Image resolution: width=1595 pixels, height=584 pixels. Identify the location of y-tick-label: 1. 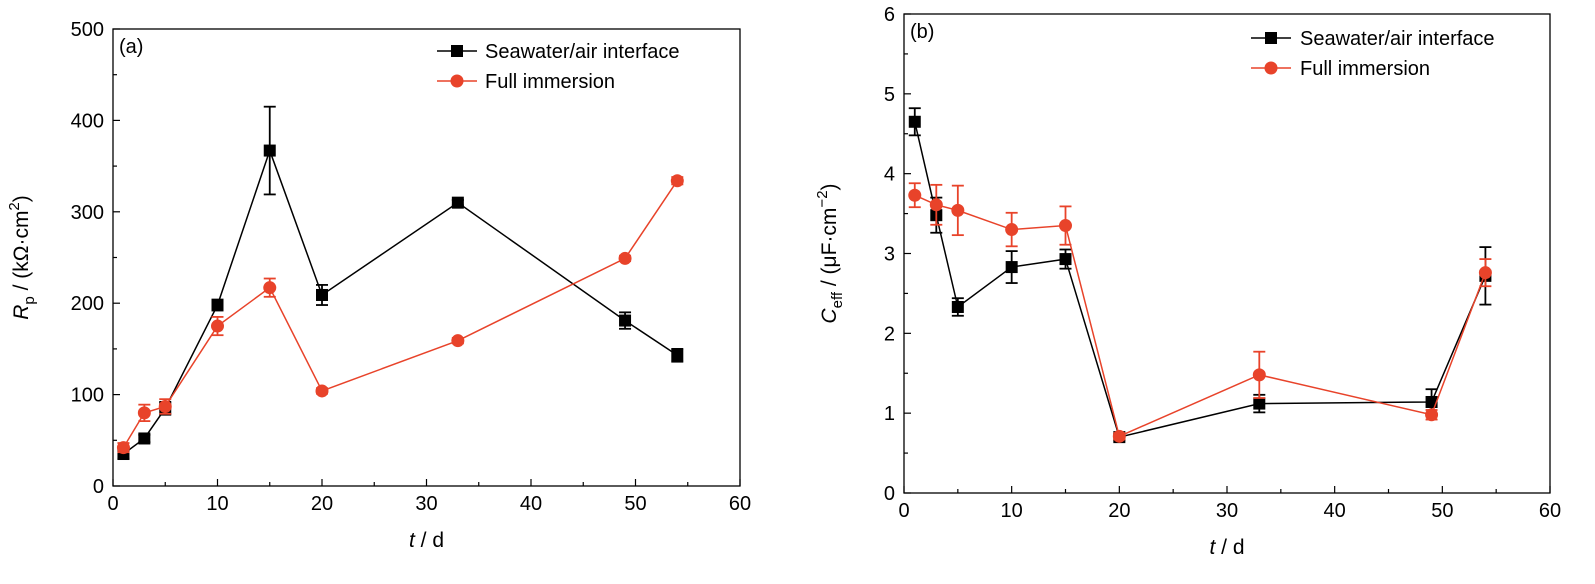
(889, 414).